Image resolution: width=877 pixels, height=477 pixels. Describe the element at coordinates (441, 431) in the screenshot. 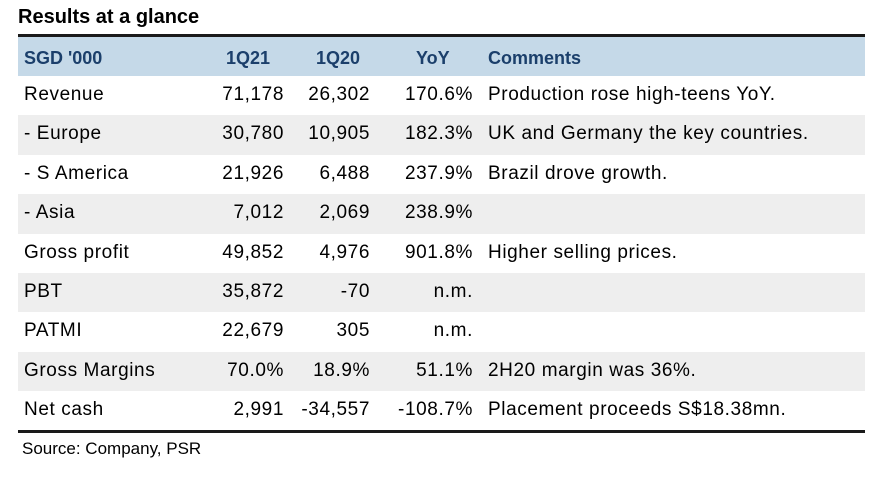

I see `bottom-rule` at that location.